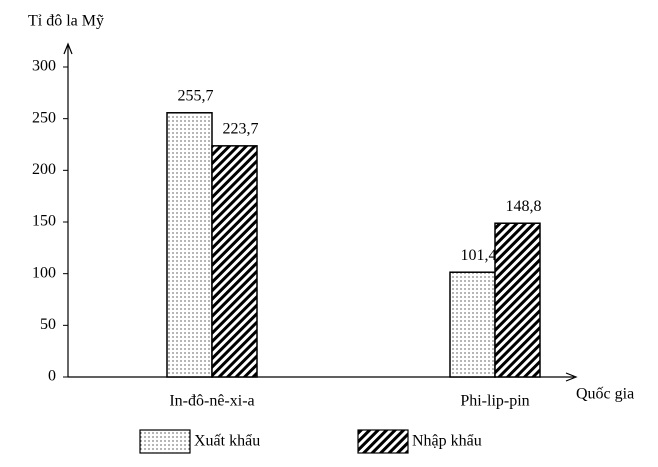  What do you see at coordinates (479, 255) in the screenshot?
I see `value-label: 101,4` at bounding box center [479, 255].